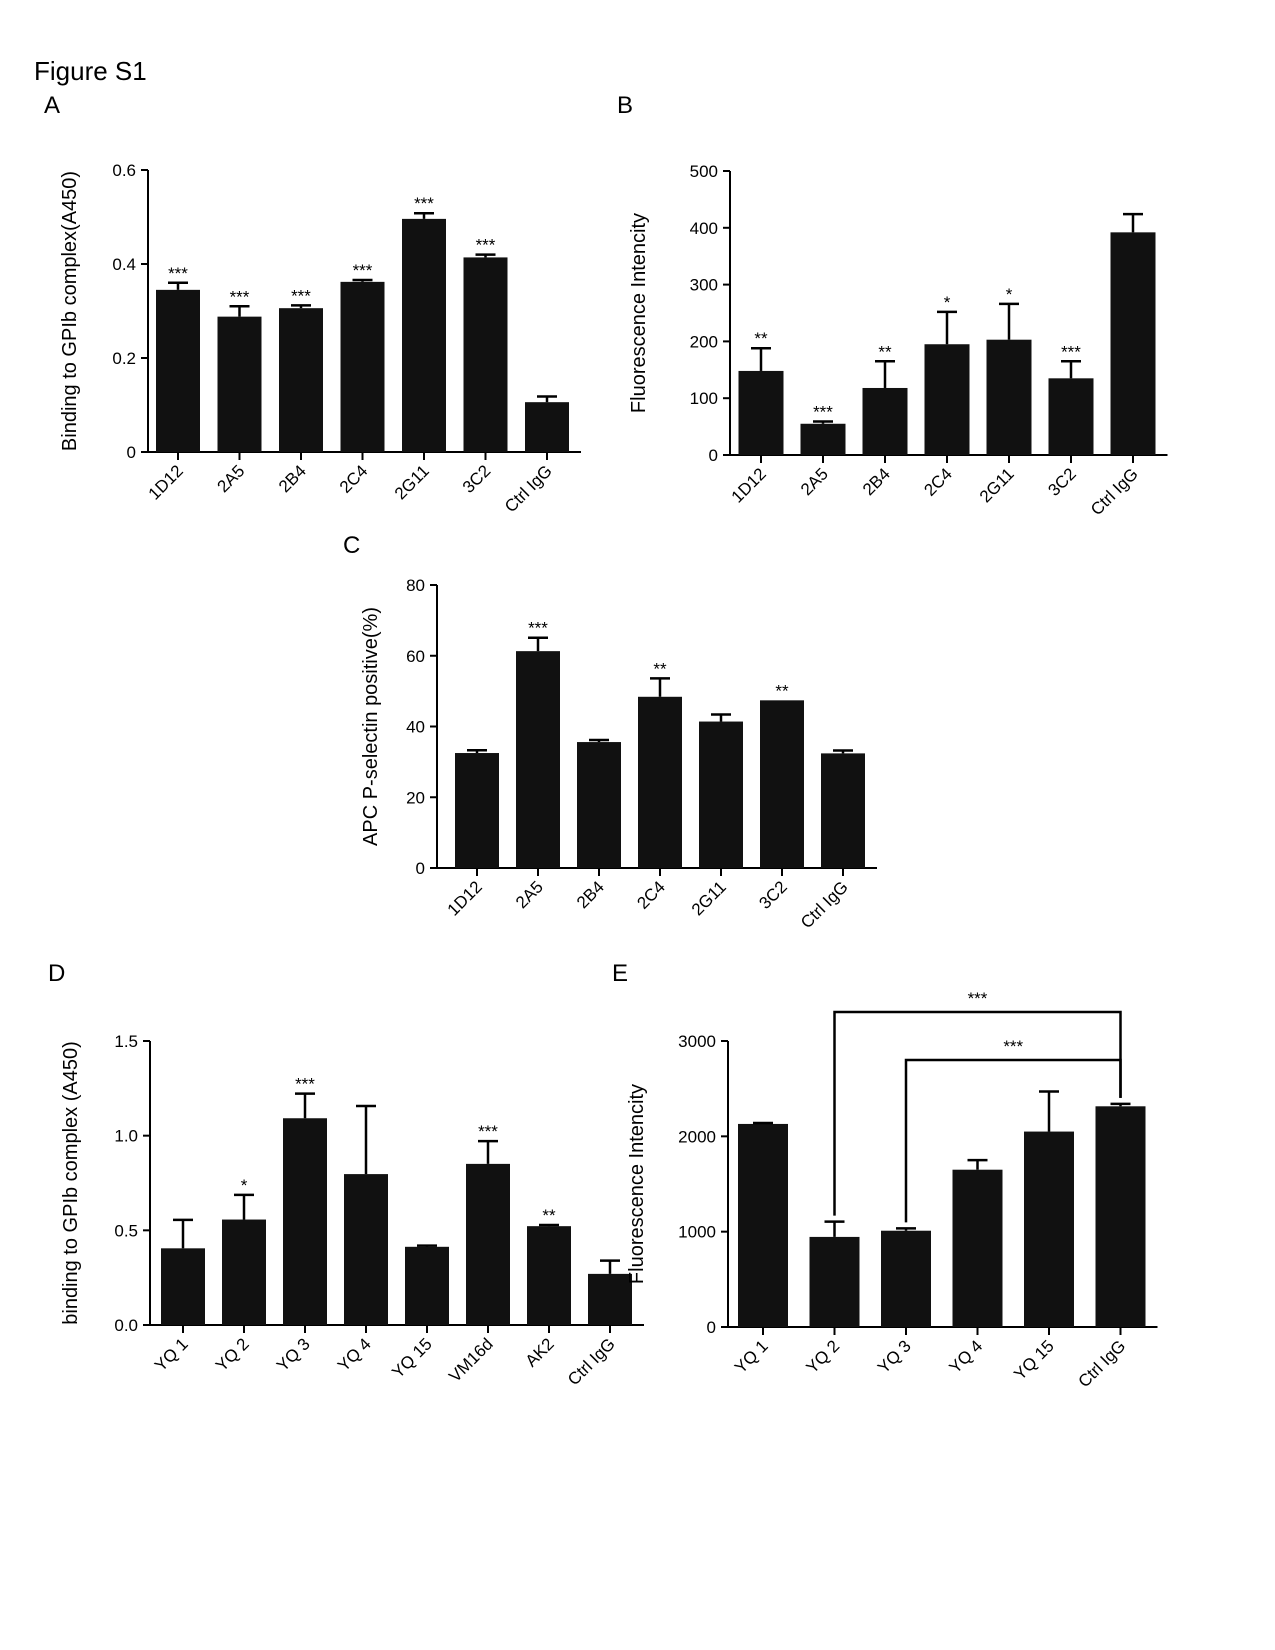 This screenshot has width=1275, height=1650. What do you see at coordinates (1101, 1363) in the screenshot?
I see `x-tick-label: Ctrl IgG` at bounding box center [1101, 1363].